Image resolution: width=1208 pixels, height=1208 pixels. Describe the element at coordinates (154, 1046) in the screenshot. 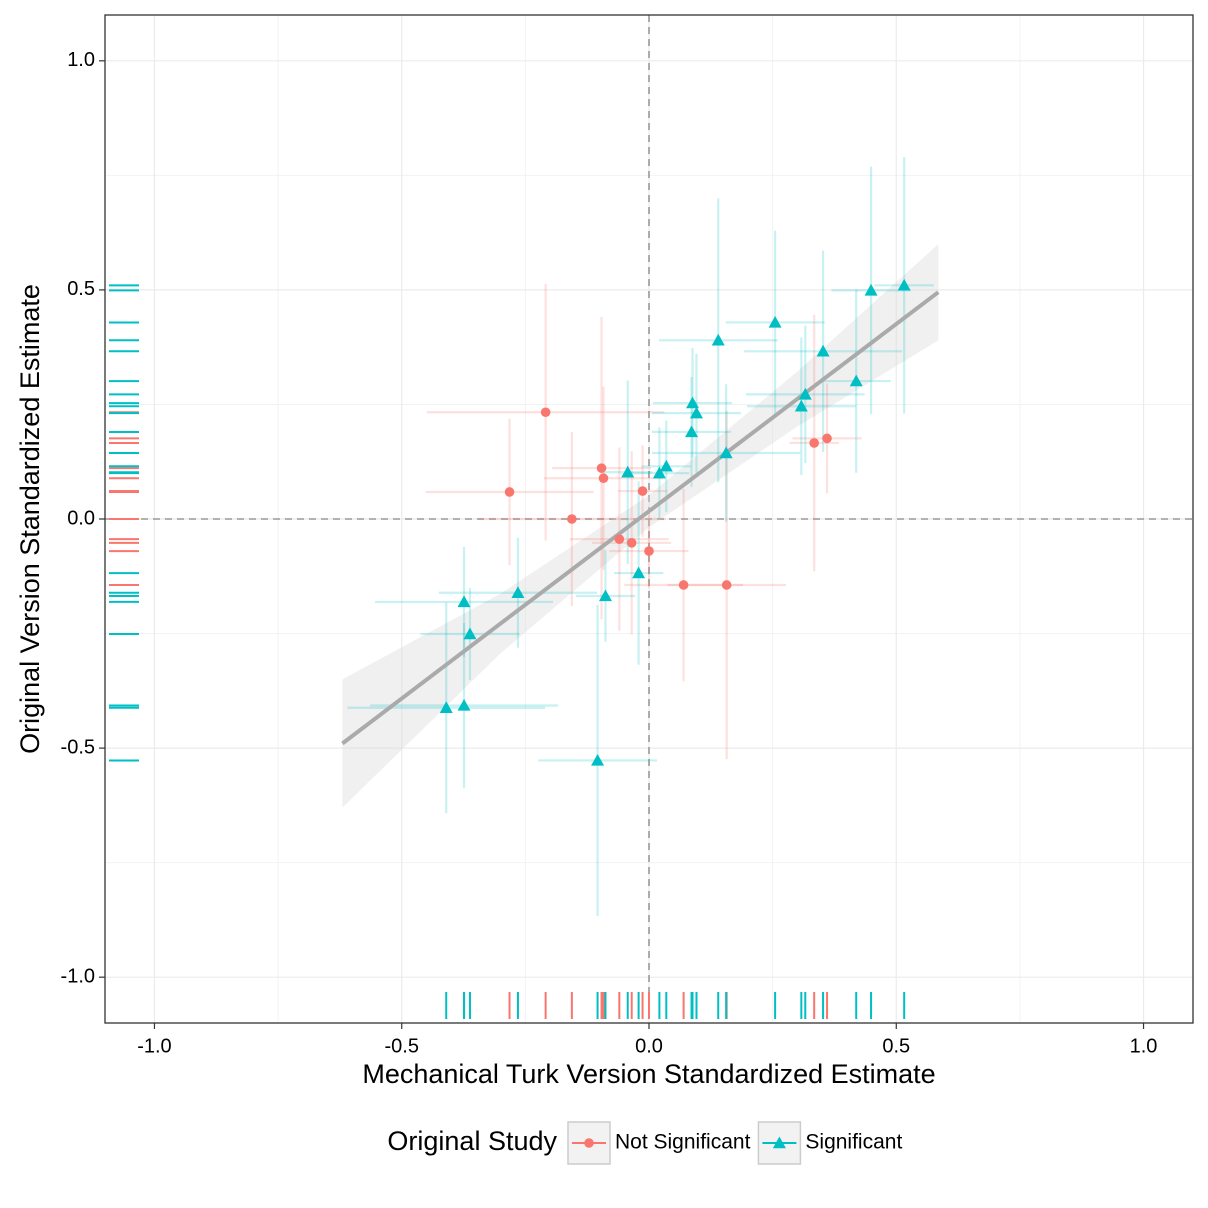

I see `x-tick-label: -1.0` at that location.